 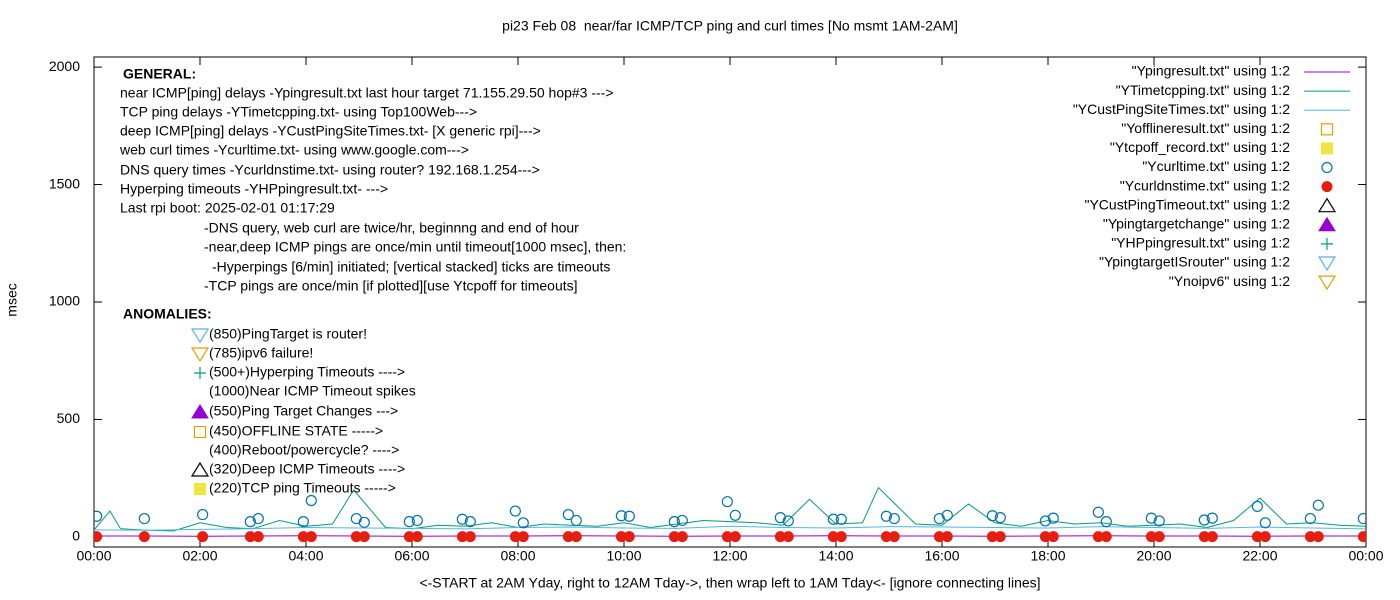 I want to click on annotation: (400)Reboot/powercycle? ---->, so click(x=304, y=450).